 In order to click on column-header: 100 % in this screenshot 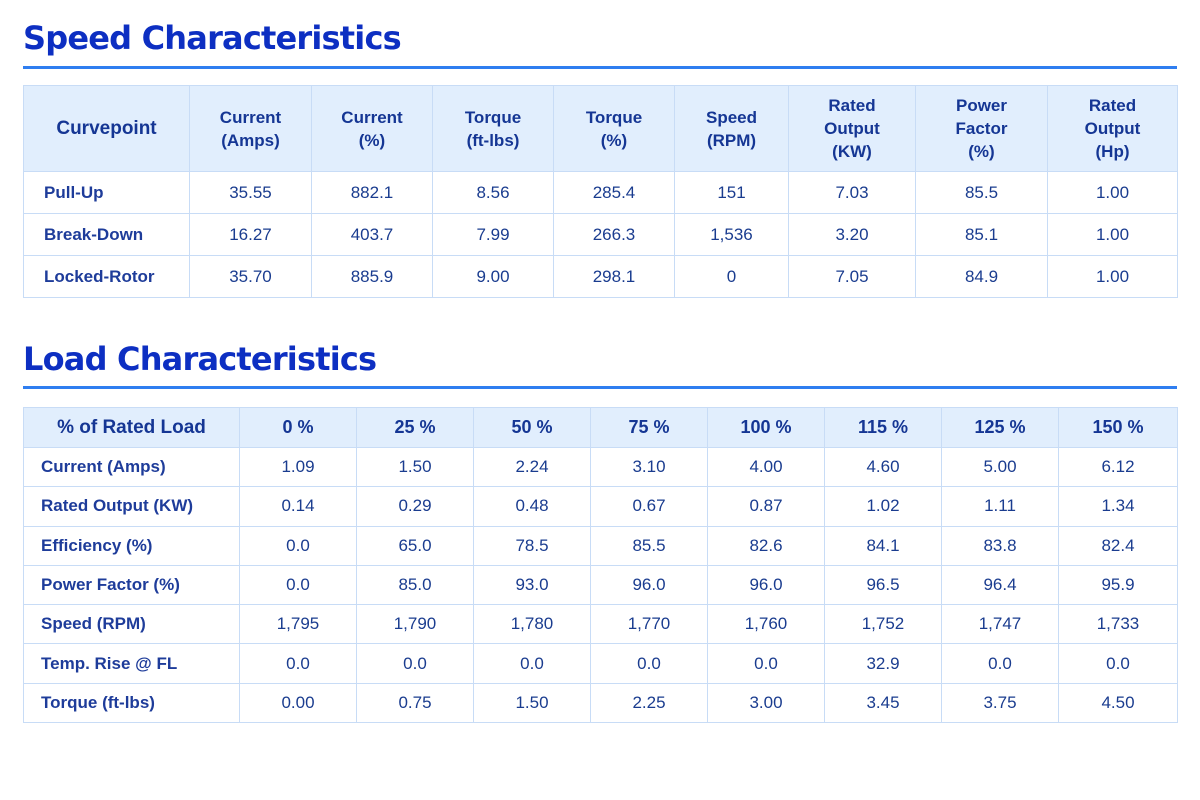, I will do `click(766, 427)`.